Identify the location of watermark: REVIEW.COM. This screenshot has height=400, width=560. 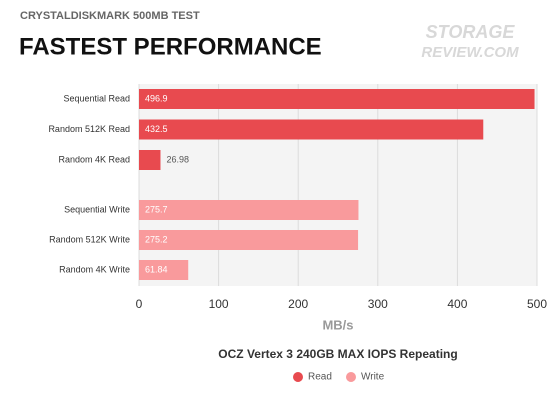
(470, 52).